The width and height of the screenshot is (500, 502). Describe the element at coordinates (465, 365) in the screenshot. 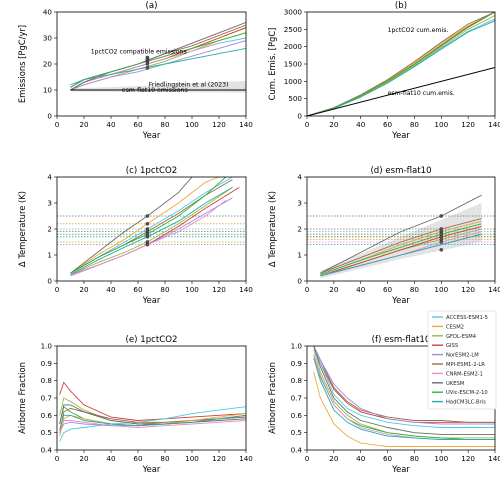

I see `legend-label: MPI-ESM1-2-LR` at that location.